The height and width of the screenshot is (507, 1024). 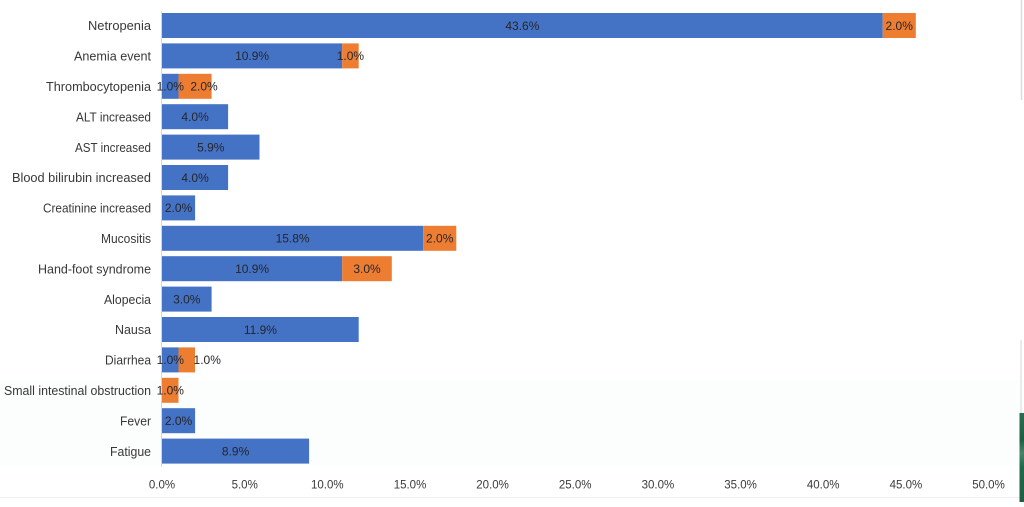 What do you see at coordinates (740, 486) in the screenshot?
I see `svg-text: 35.0%` at bounding box center [740, 486].